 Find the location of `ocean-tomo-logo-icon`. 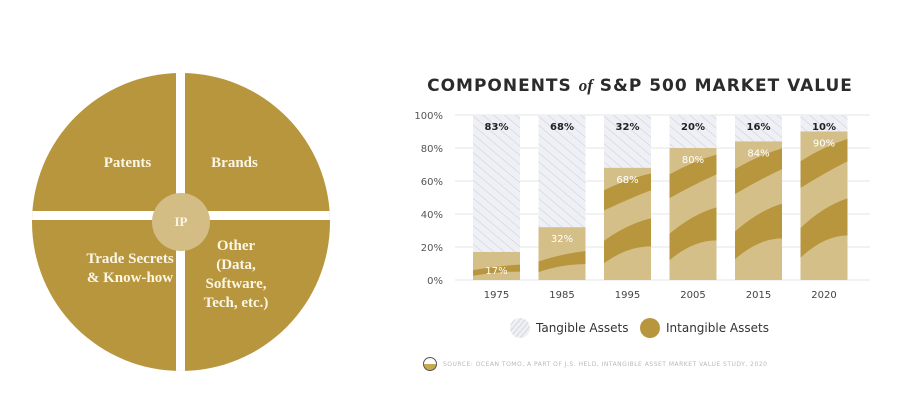

ocean-tomo-logo-icon is located at coordinates (430, 364).